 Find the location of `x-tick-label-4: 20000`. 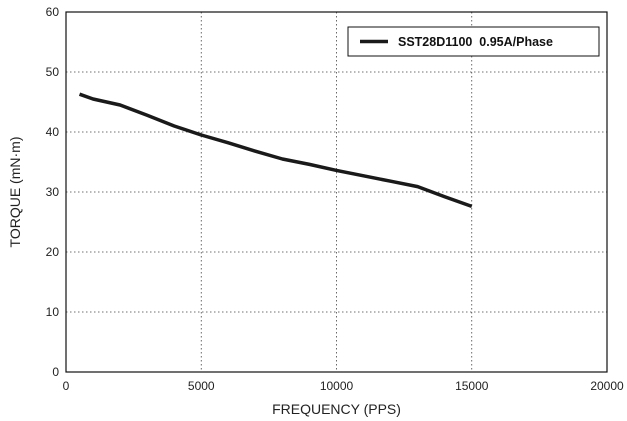

x-tick-label-4: 20000 is located at coordinates (607, 386).